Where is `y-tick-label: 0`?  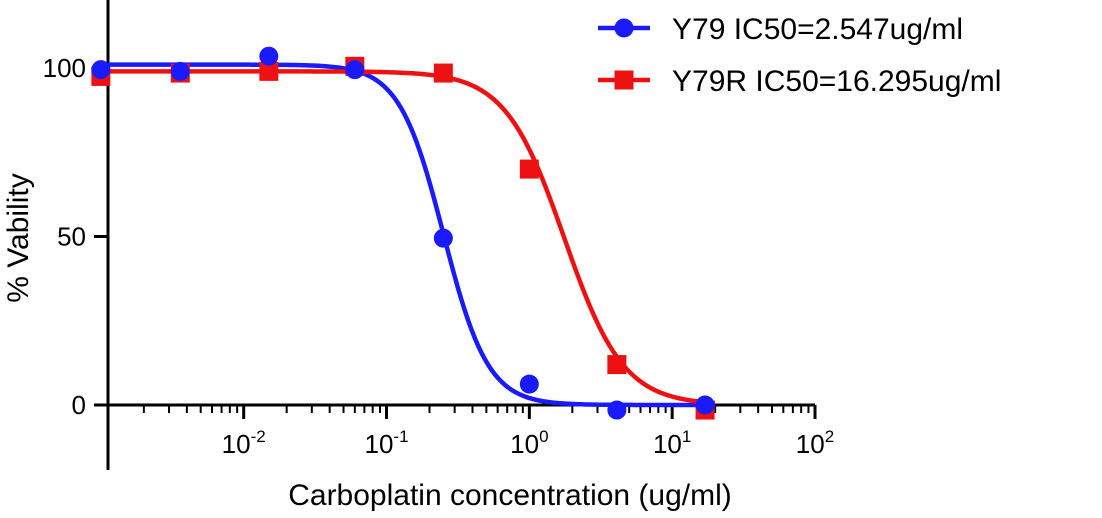 y-tick-label: 0 is located at coordinates (79, 405).